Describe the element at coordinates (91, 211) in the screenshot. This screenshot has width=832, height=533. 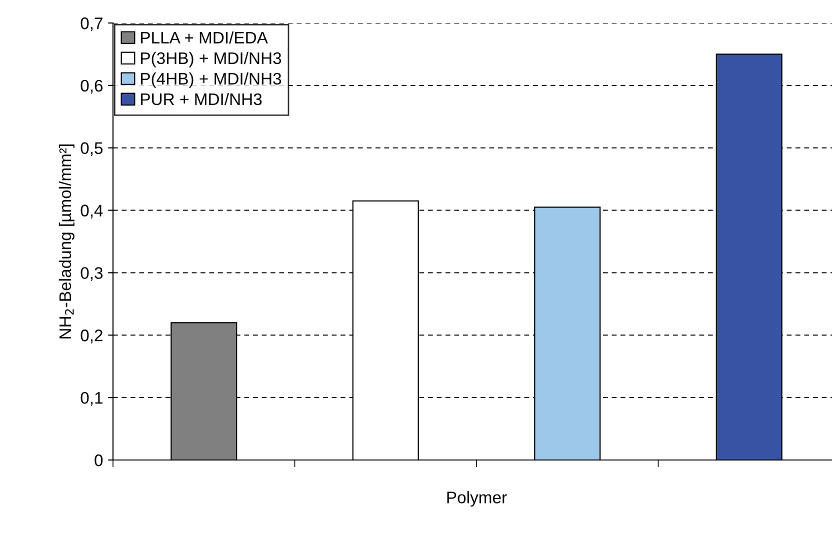
I see `y-tick-label: 0,4` at that location.